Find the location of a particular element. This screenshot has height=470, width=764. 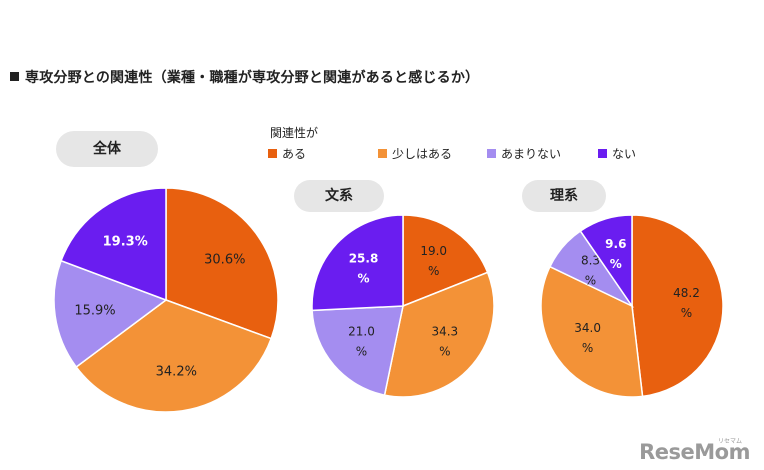

legend-item-aru: ある is located at coordinates (287, 153).